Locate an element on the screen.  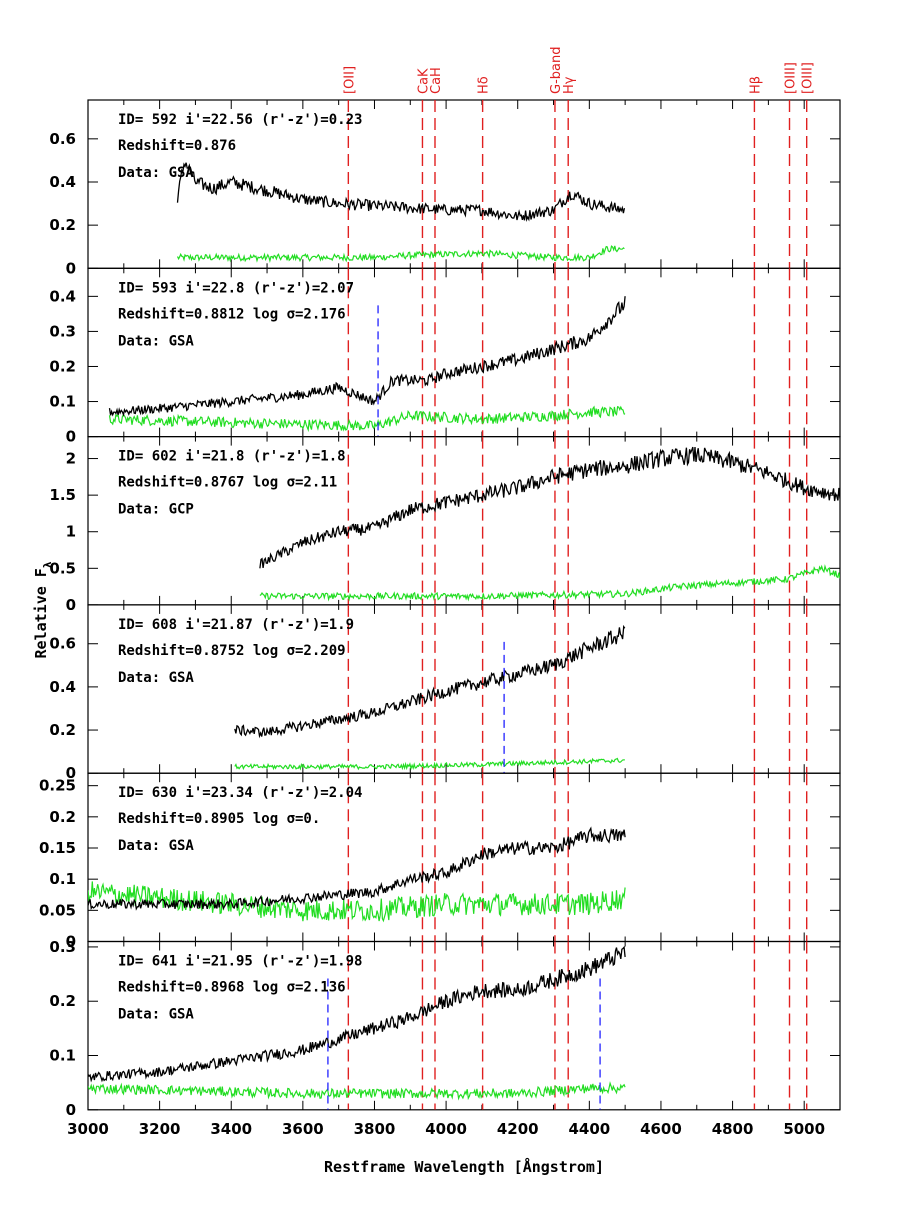
x-tick-label: 4000 is located at coordinates (446, 1129).